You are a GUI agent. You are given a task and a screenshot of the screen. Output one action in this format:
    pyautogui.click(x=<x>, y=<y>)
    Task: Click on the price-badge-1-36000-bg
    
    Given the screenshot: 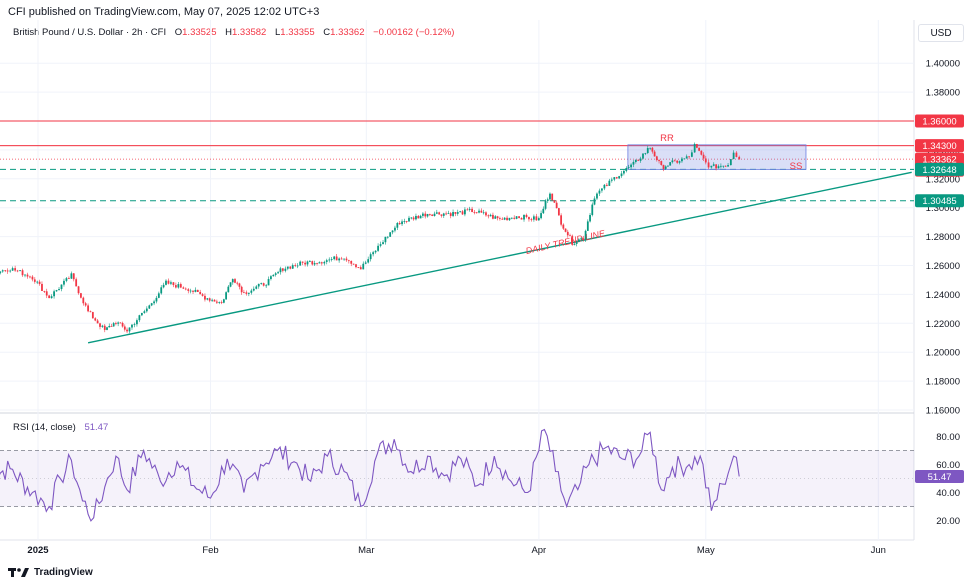 What is the action you would take?
    pyautogui.click(x=939, y=121)
    